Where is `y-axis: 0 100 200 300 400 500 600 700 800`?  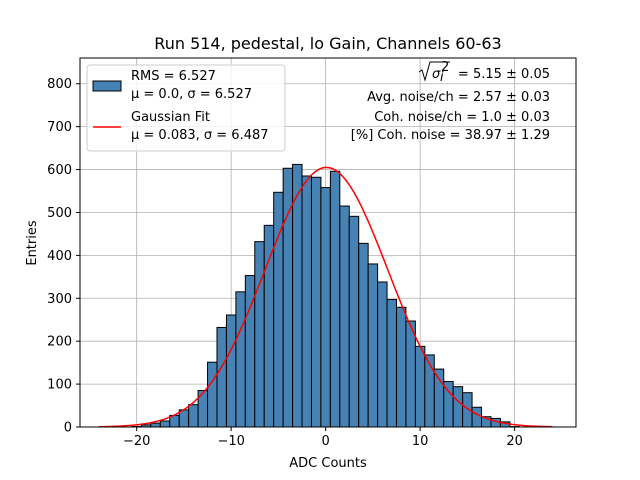
y-axis: 0 100 200 300 400 500 600 700 800 is located at coordinates (63, 256).